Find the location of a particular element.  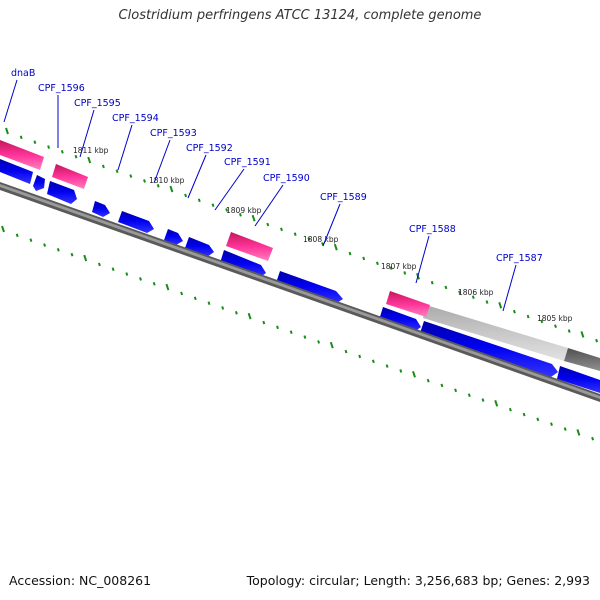

kbp-position-label: 1807 kbp is located at coordinates (399, 266).